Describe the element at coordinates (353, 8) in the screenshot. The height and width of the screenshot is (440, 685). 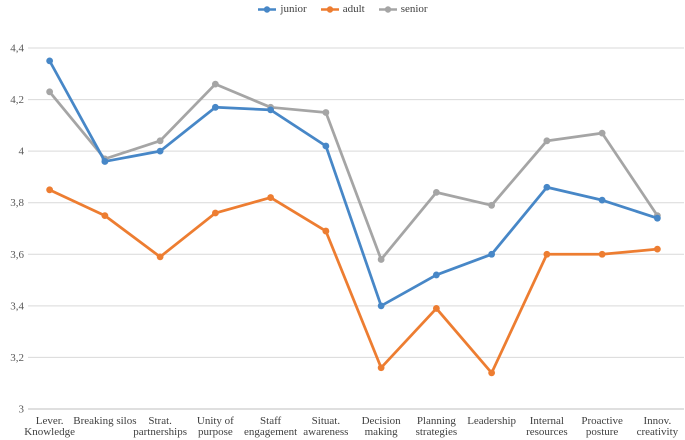
I see `legend-label: adult` at that location.